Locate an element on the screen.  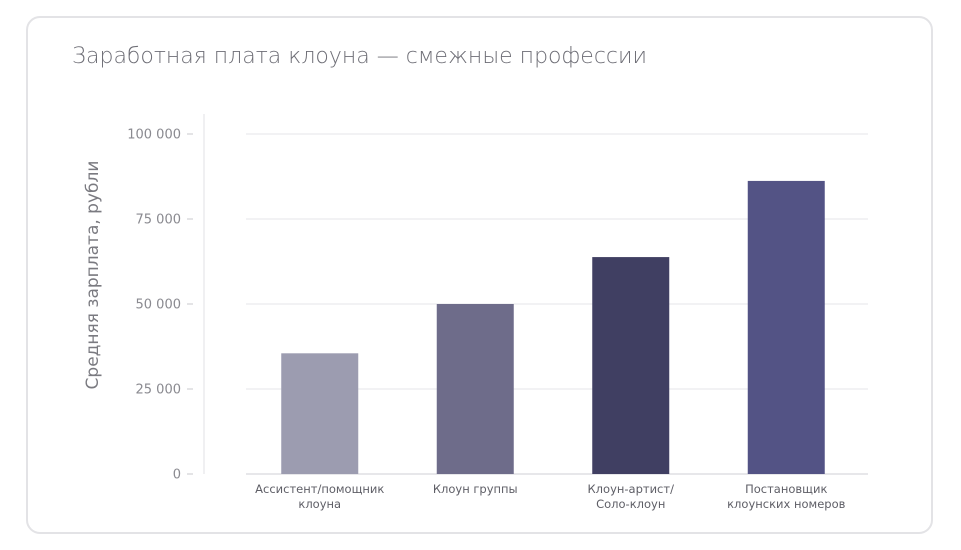
x-tick-label: Клоун-артист/Соло-клоун is located at coordinates (631, 496).